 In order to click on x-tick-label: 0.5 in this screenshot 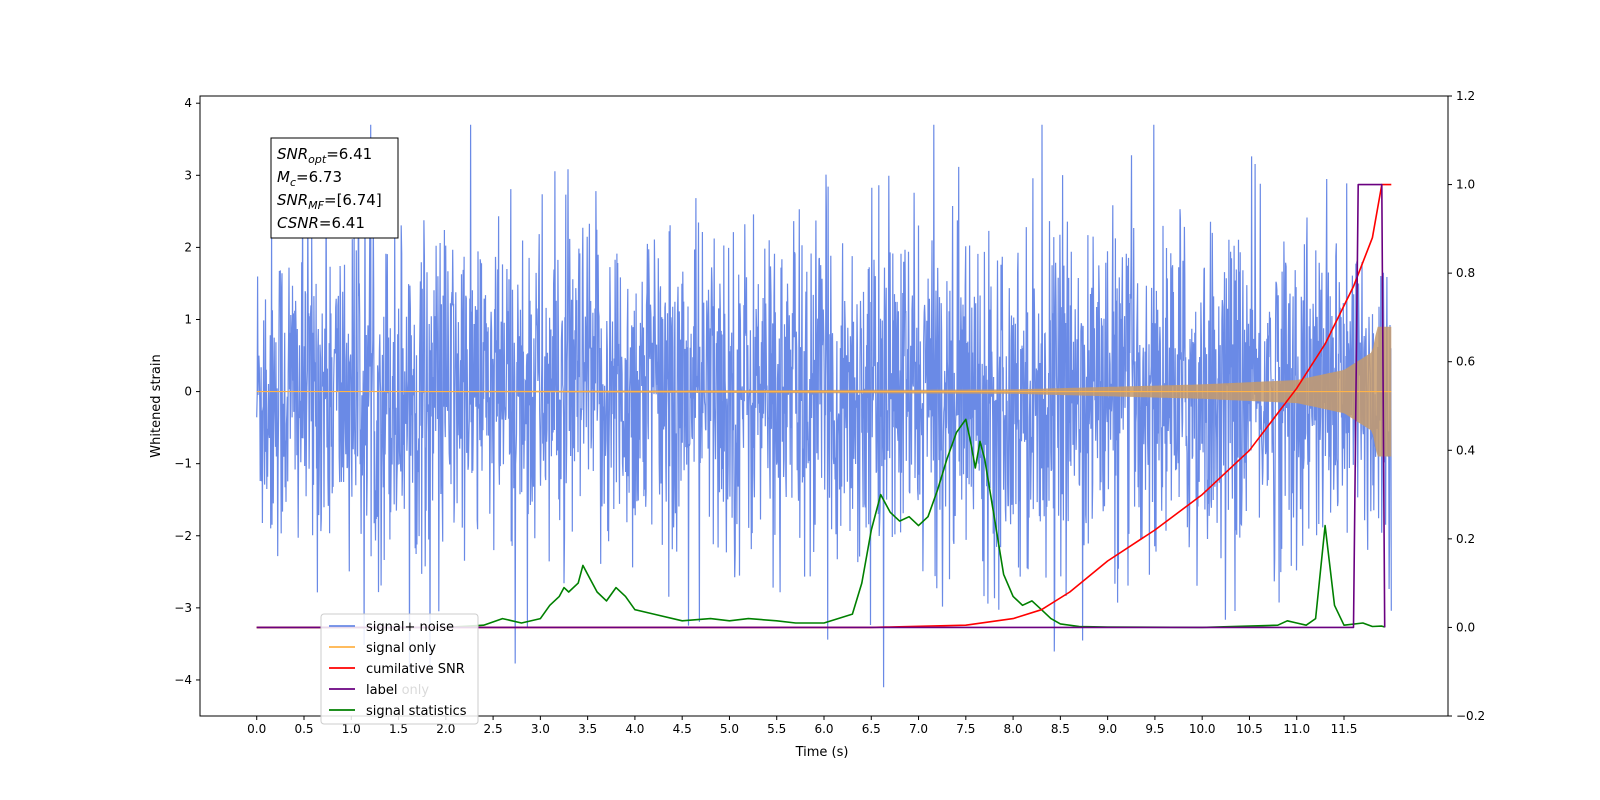, I will do `click(303, 729)`.